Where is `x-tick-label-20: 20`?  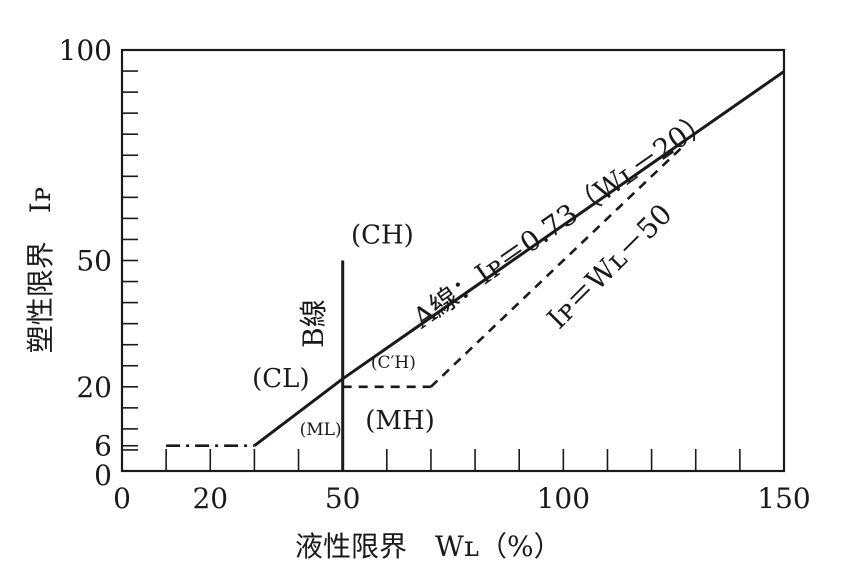
x-tick-label-20: 20 is located at coordinates (210, 498).